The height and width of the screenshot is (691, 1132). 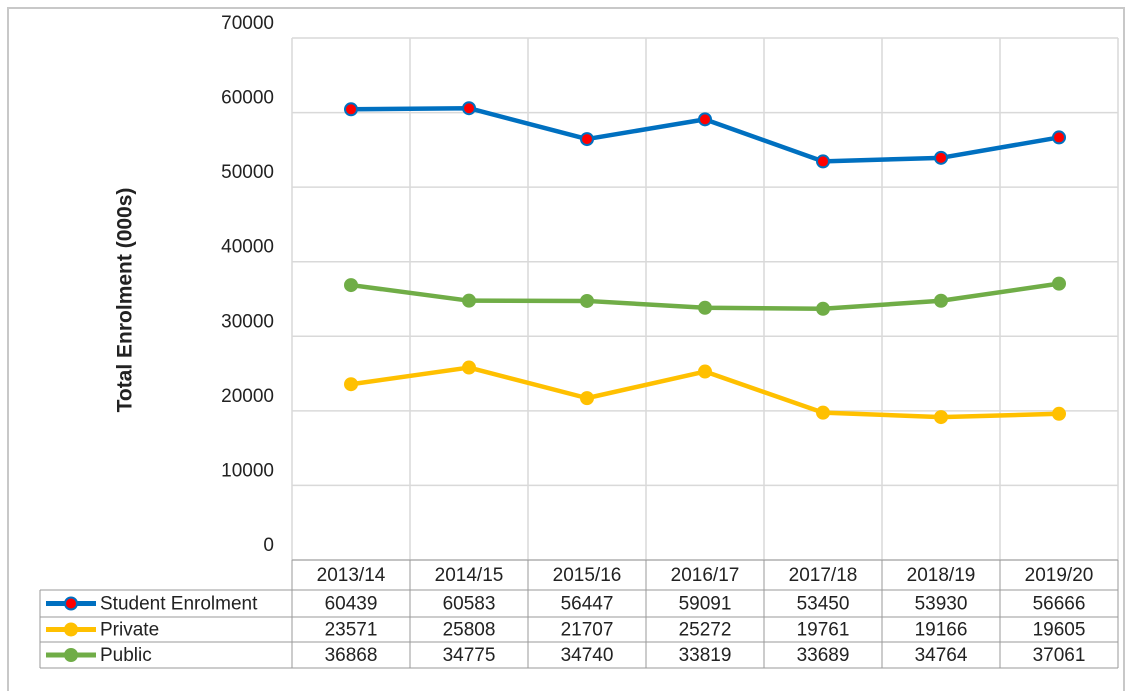 I want to click on y-tick-label: 30000, so click(x=247, y=321).